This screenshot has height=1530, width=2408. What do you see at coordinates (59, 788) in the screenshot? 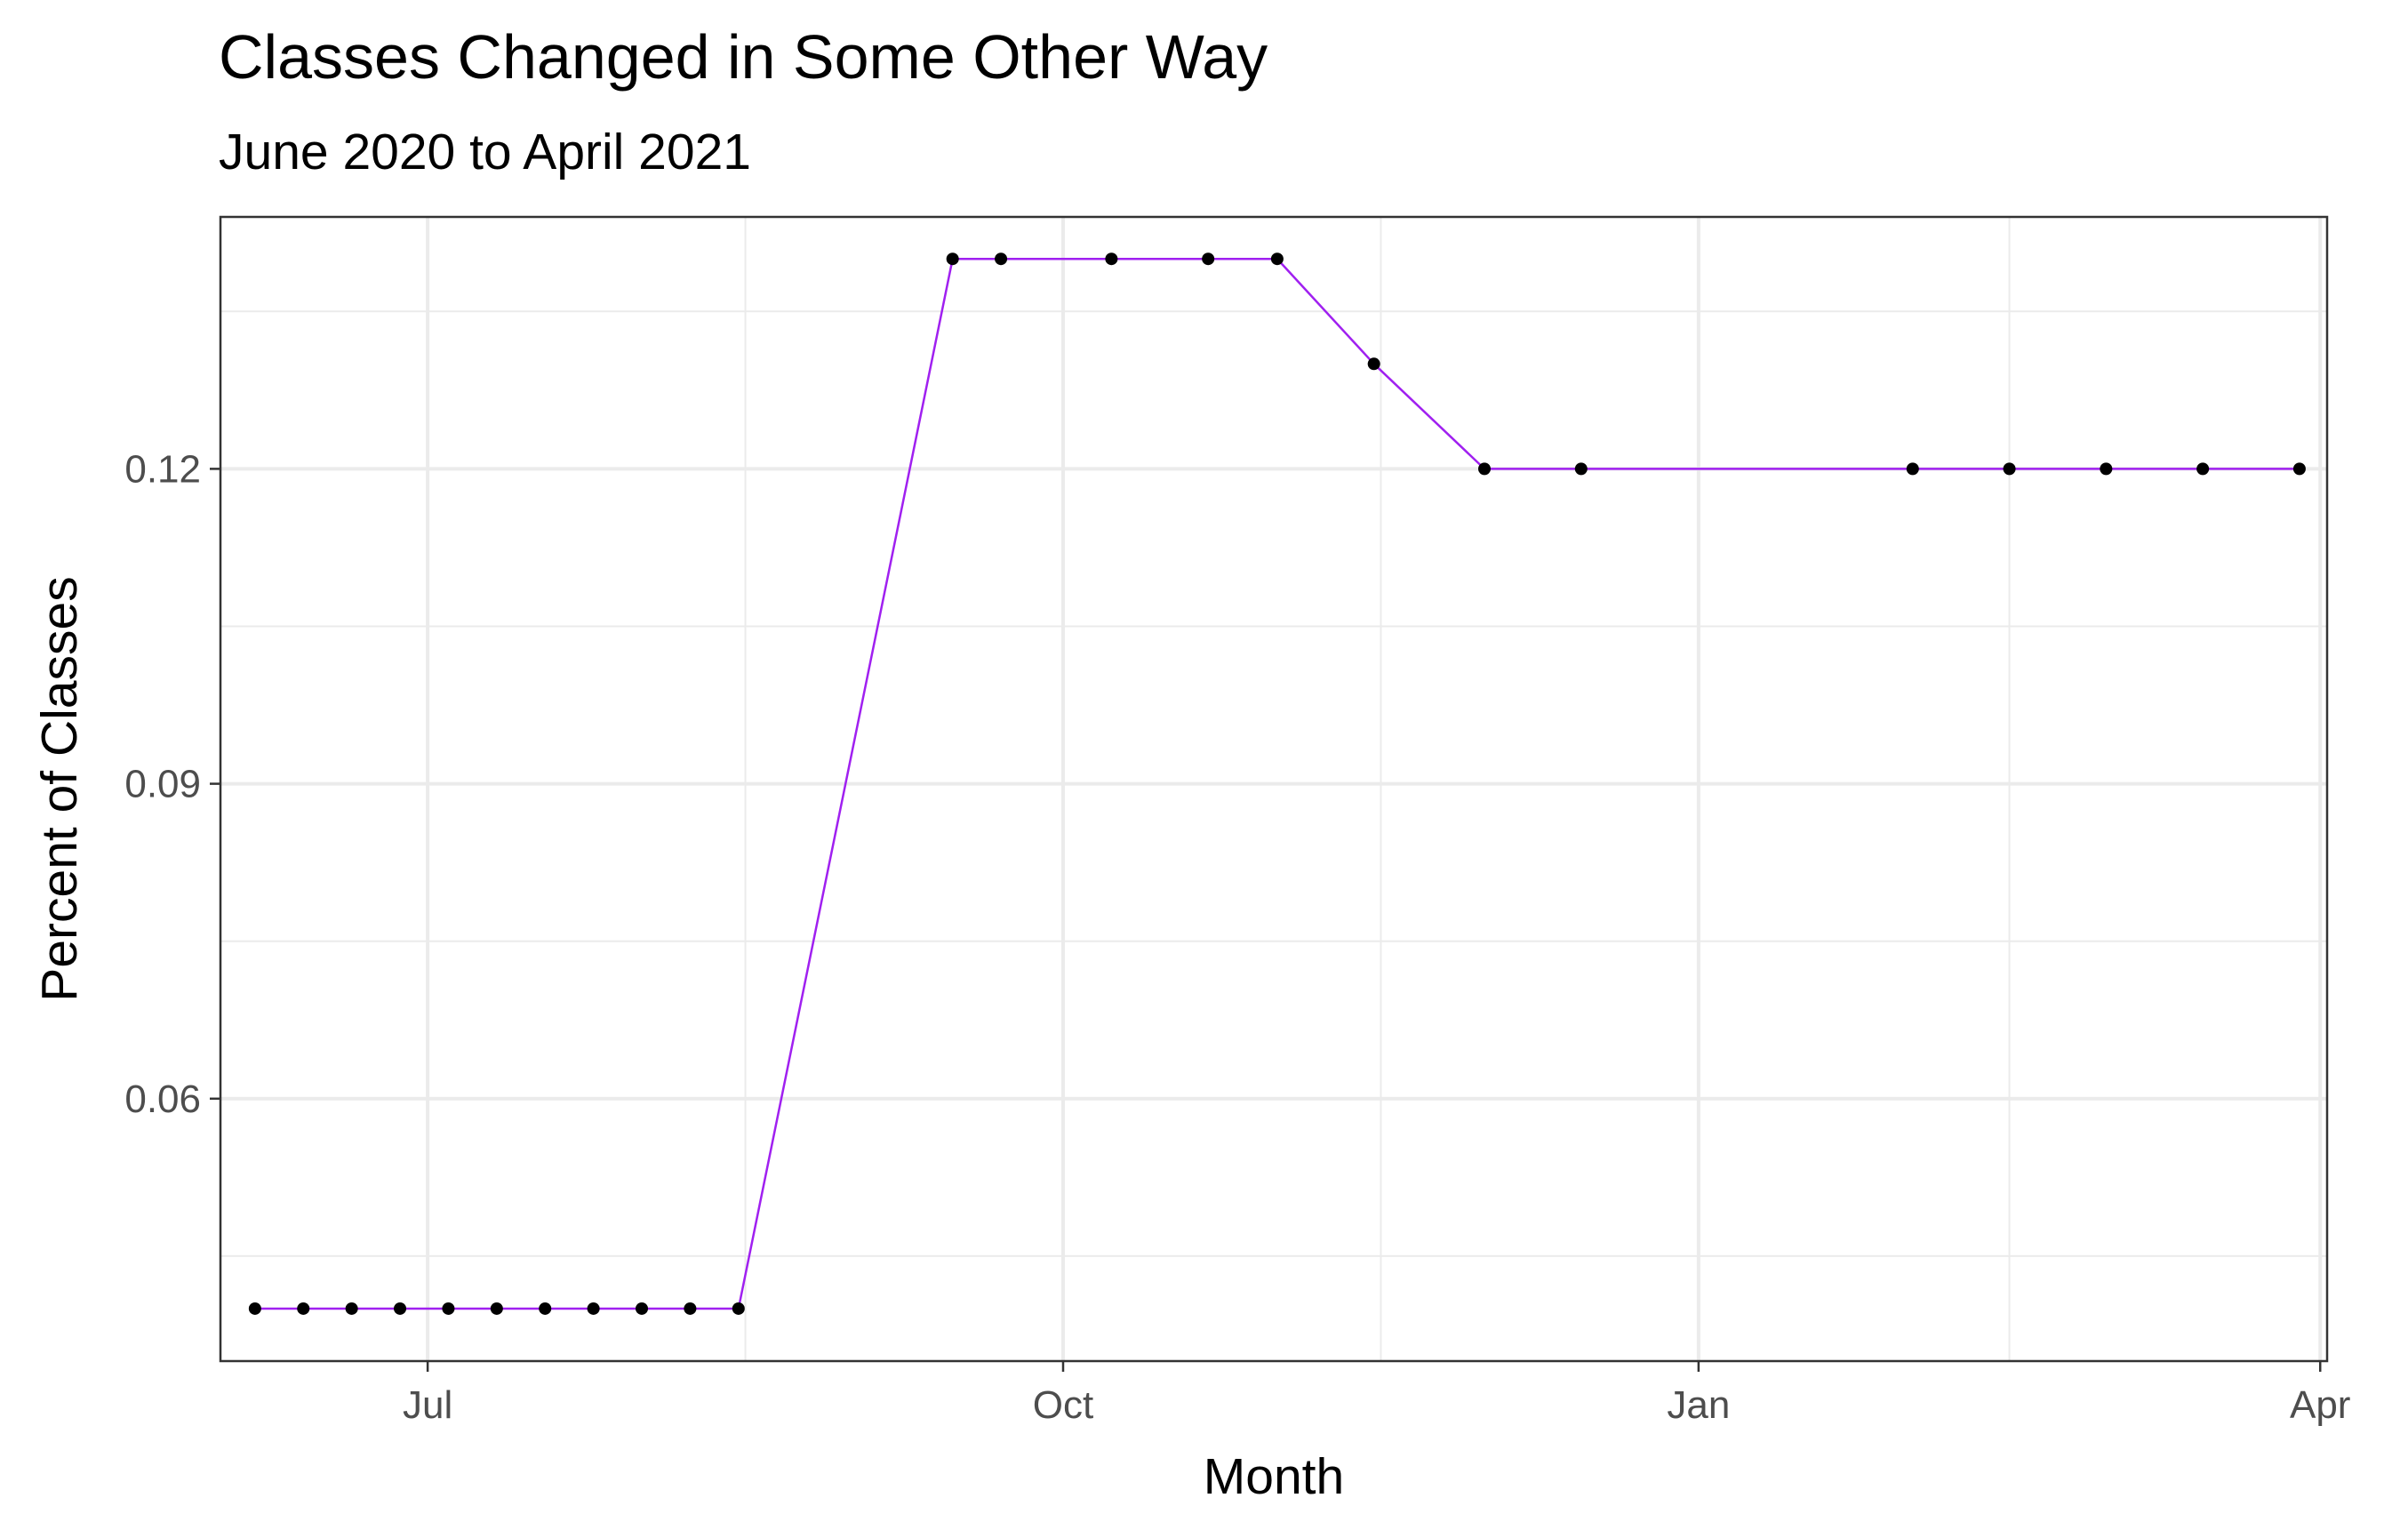
I see `y-axis-title: Percent of Classes` at bounding box center [59, 788].